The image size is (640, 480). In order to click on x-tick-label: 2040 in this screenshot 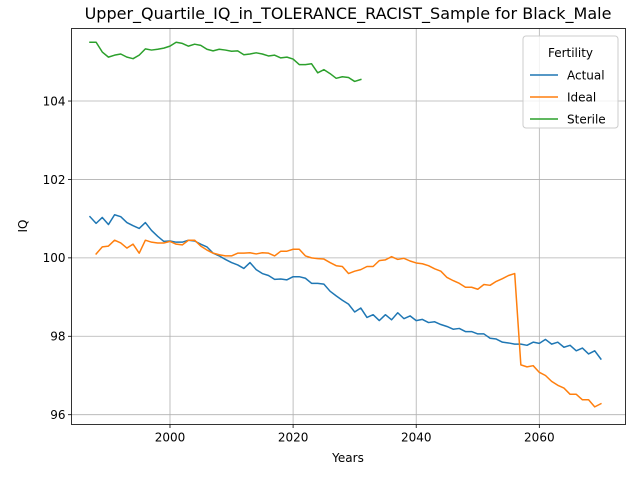, I will do `click(416, 438)`.